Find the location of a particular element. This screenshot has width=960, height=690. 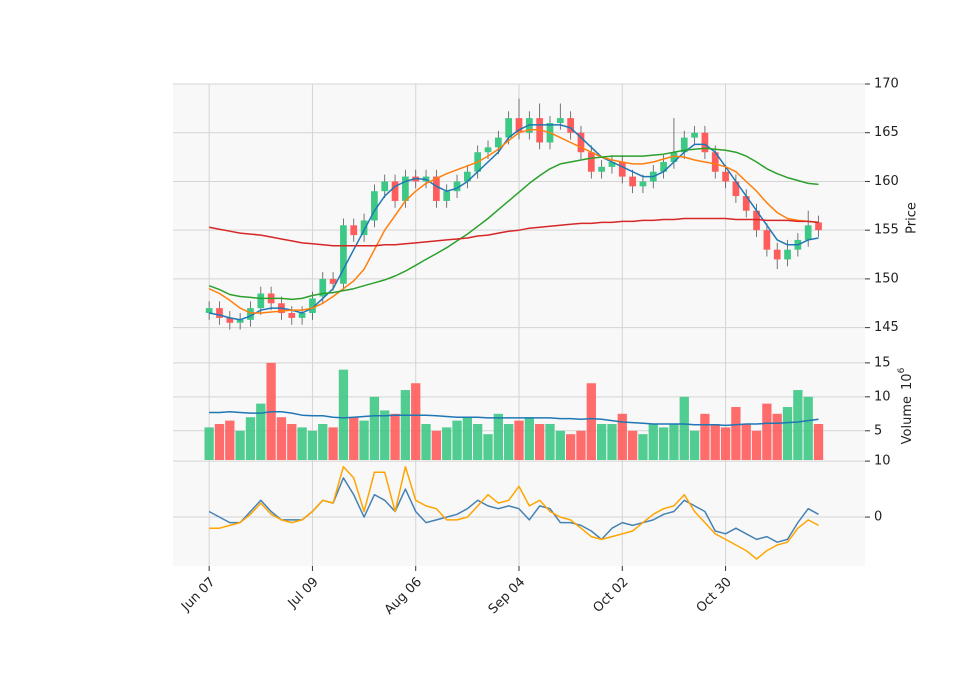

y-tick-label: 155 is located at coordinates (886, 230).